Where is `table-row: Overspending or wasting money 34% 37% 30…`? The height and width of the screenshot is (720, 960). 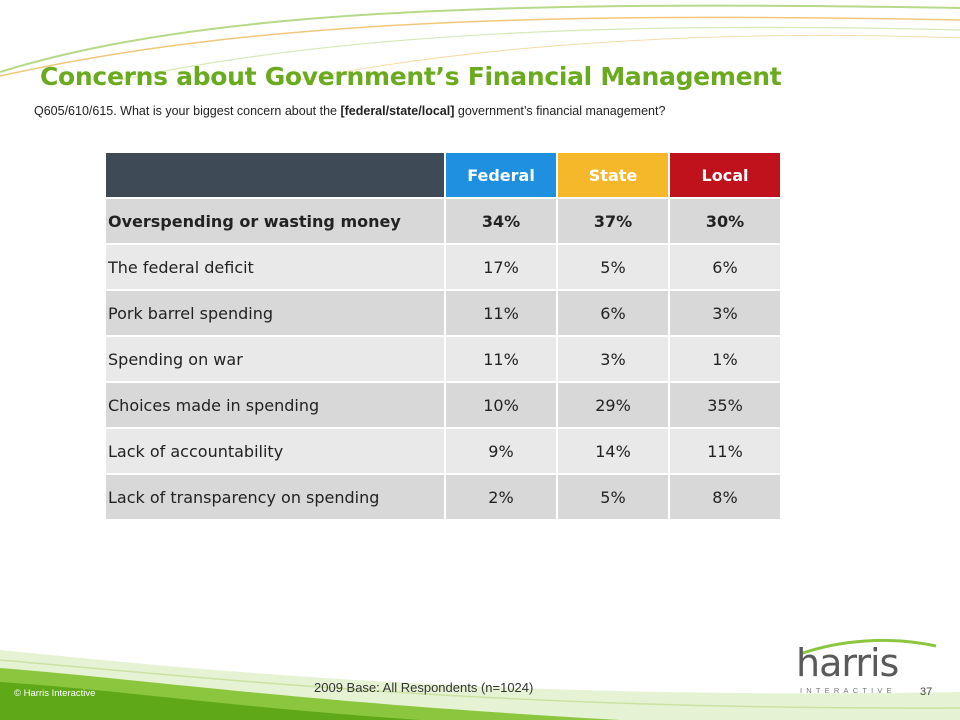 table-row: Overspending or wasting money 34% 37% 30… is located at coordinates (443, 221).